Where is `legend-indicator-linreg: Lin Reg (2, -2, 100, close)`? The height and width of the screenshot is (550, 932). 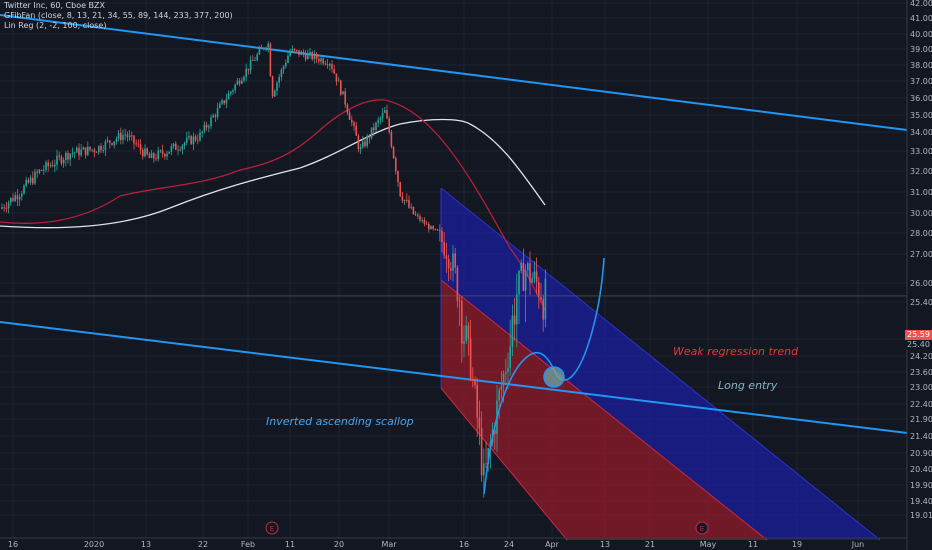 legend-indicator-linreg: Lin Reg (2, -2, 100, close) is located at coordinates (55, 25).